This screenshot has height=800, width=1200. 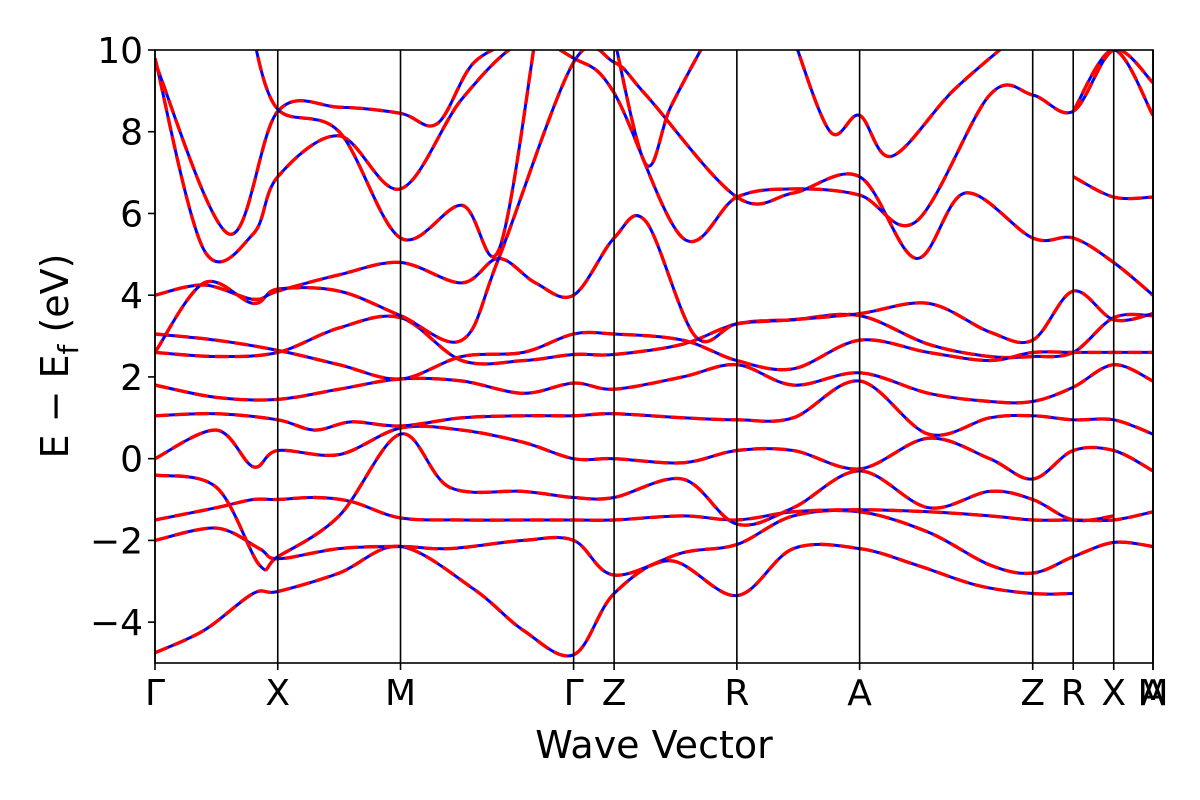 I want to click on band-3-blue, so click(x=634, y=502).